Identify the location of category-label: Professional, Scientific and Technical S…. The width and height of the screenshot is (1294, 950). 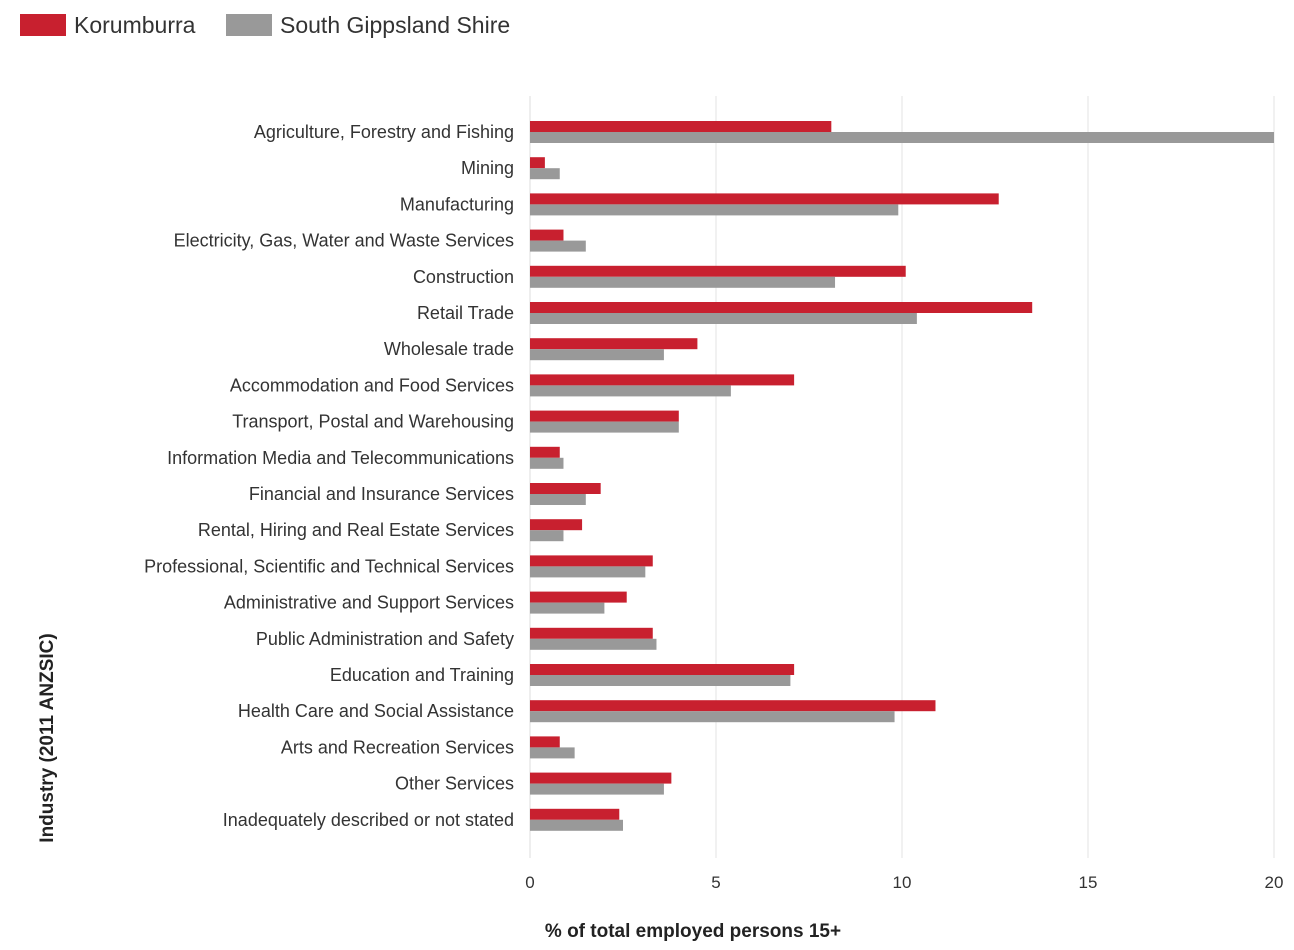
(329, 566).